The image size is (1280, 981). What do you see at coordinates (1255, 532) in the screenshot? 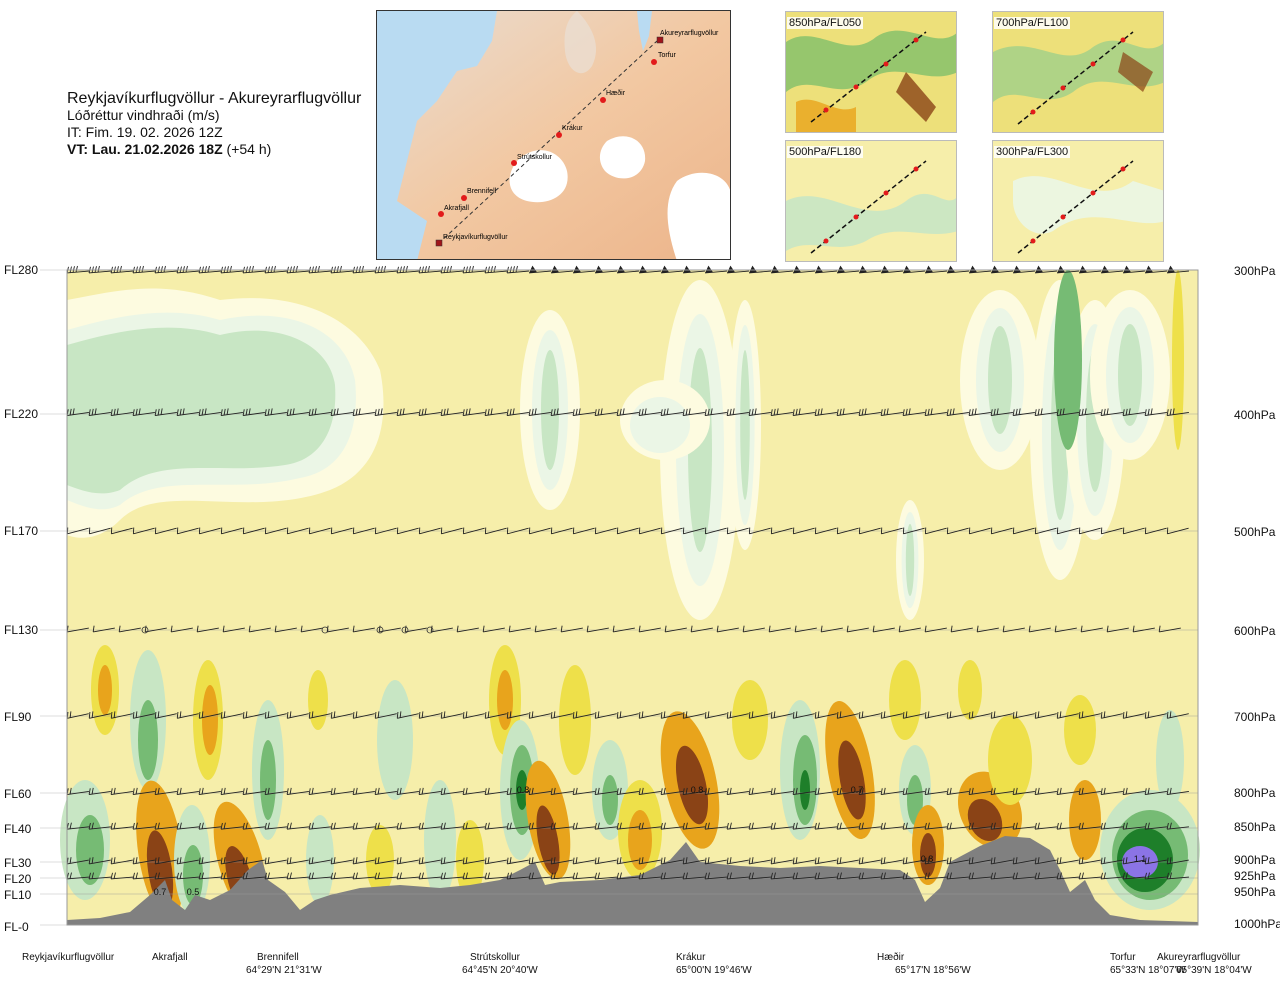
I see `hpa-label: 500hPa` at bounding box center [1255, 532].